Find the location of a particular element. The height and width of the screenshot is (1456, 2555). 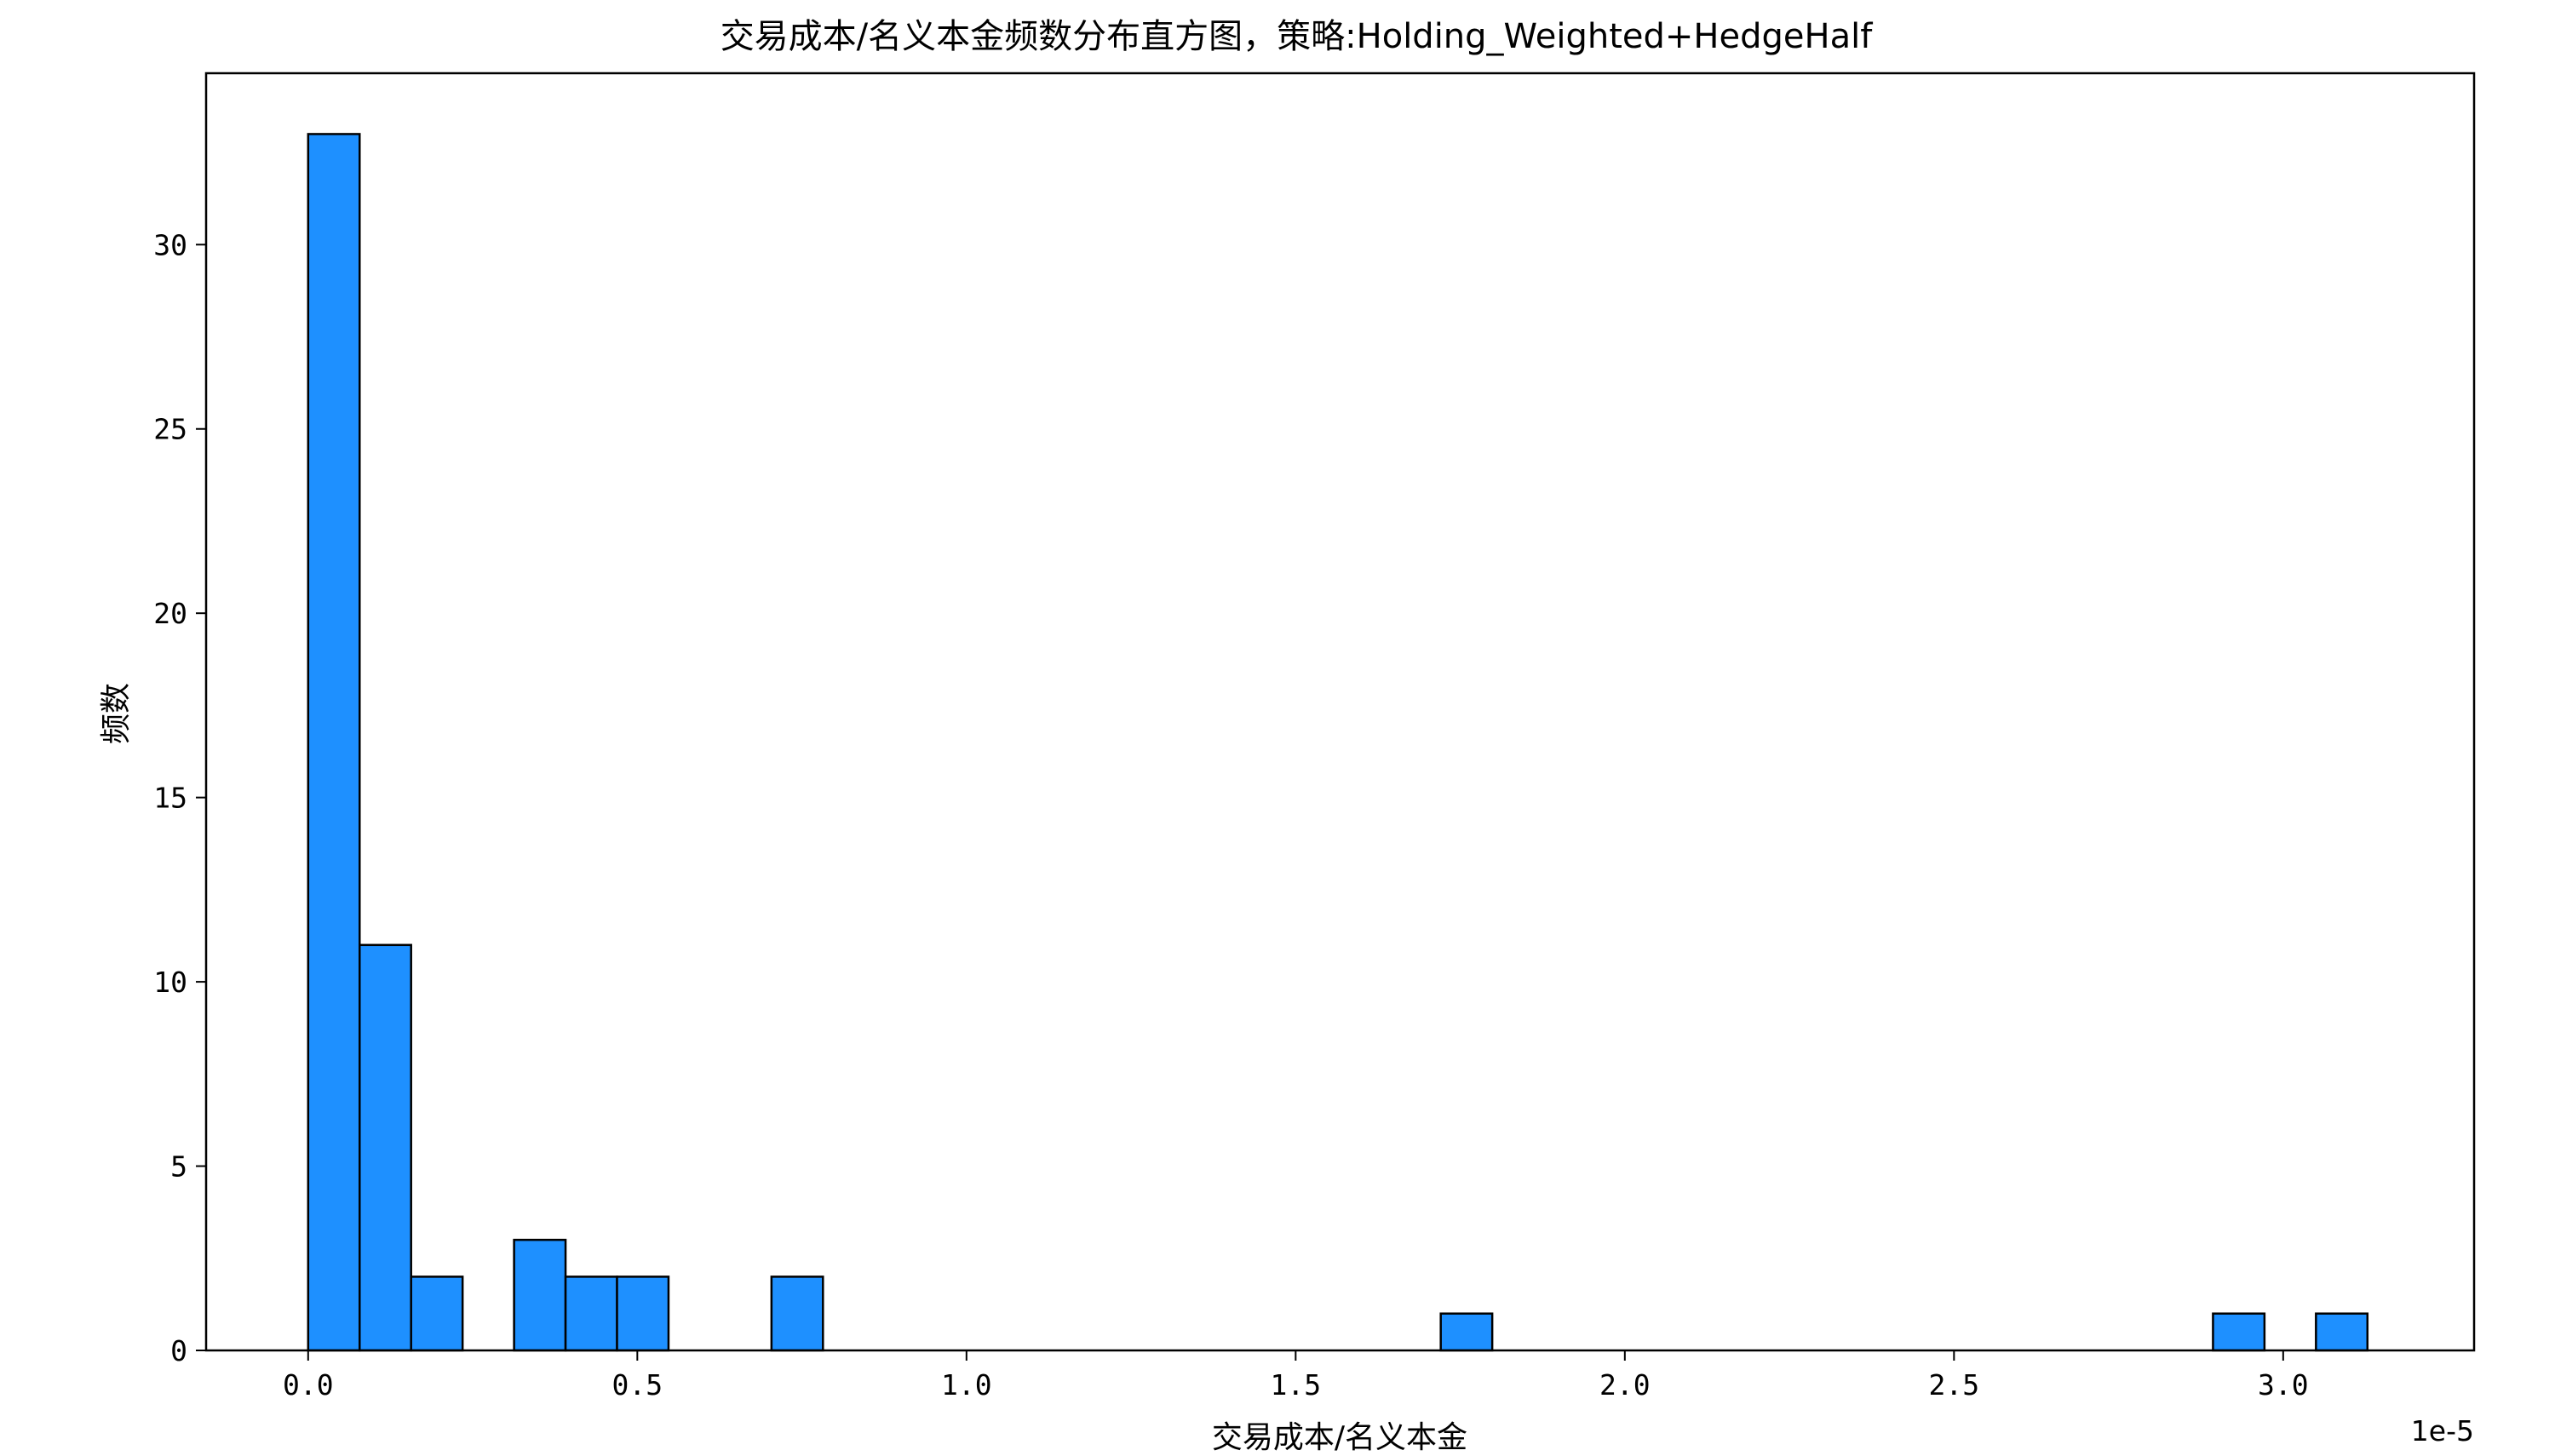

y-tick-label: 15 is located at coordinates (170, 799).